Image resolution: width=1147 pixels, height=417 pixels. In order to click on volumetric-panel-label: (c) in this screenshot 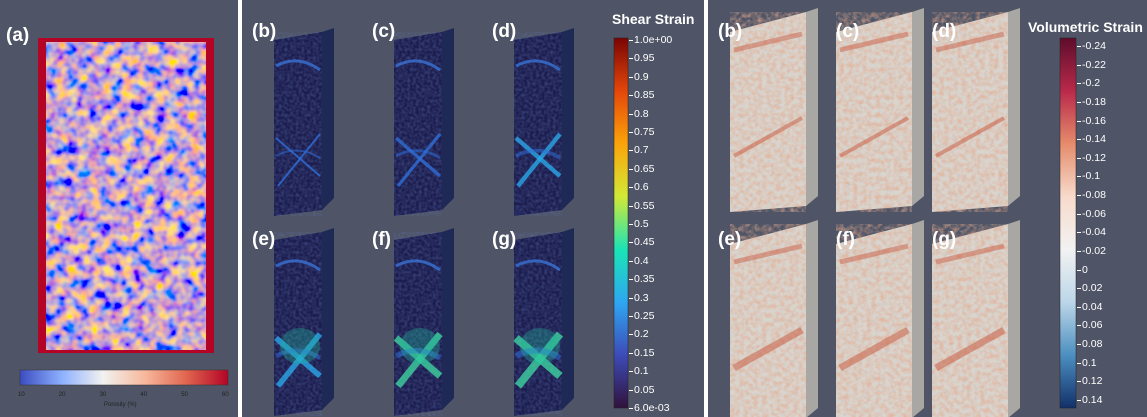, I will do `click(848, 31)`.